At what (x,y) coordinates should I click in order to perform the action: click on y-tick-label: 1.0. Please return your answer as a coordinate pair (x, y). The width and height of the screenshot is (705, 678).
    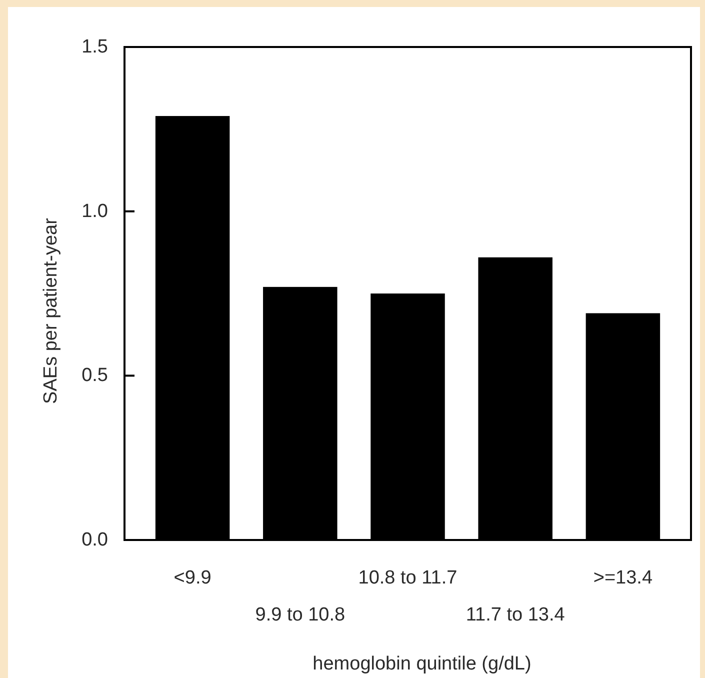
    Looking at the image, I should click on (95, 211).